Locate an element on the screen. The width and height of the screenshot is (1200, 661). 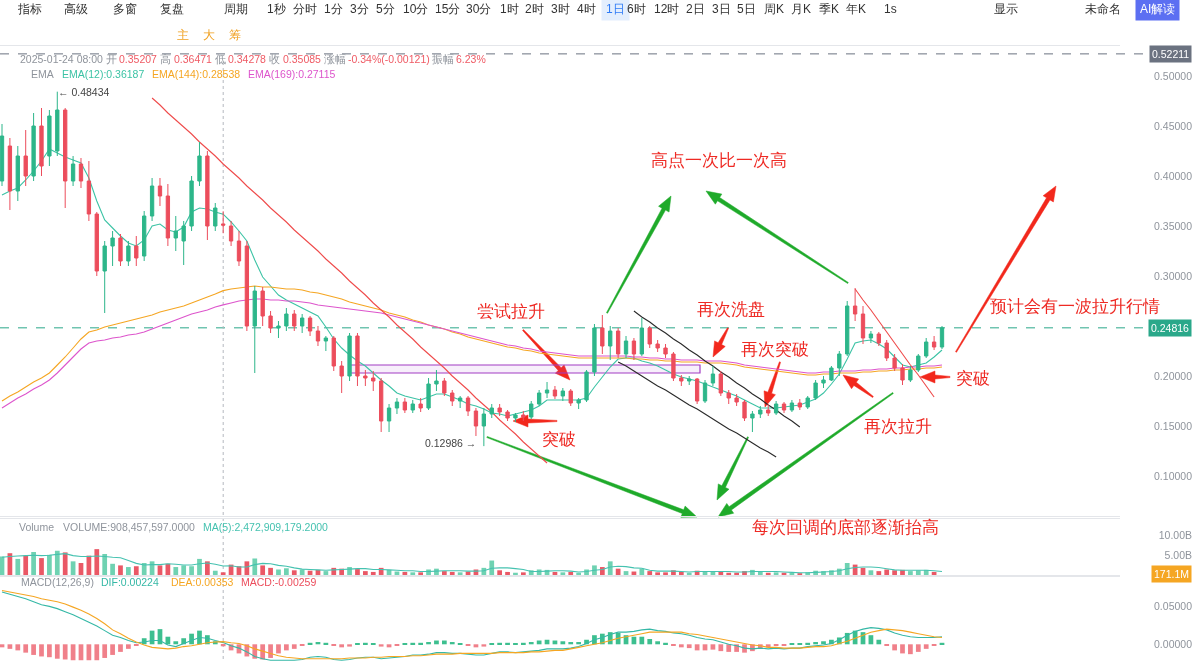
annotation: MACD:-0.00259 is located at coordinates (279, 582).